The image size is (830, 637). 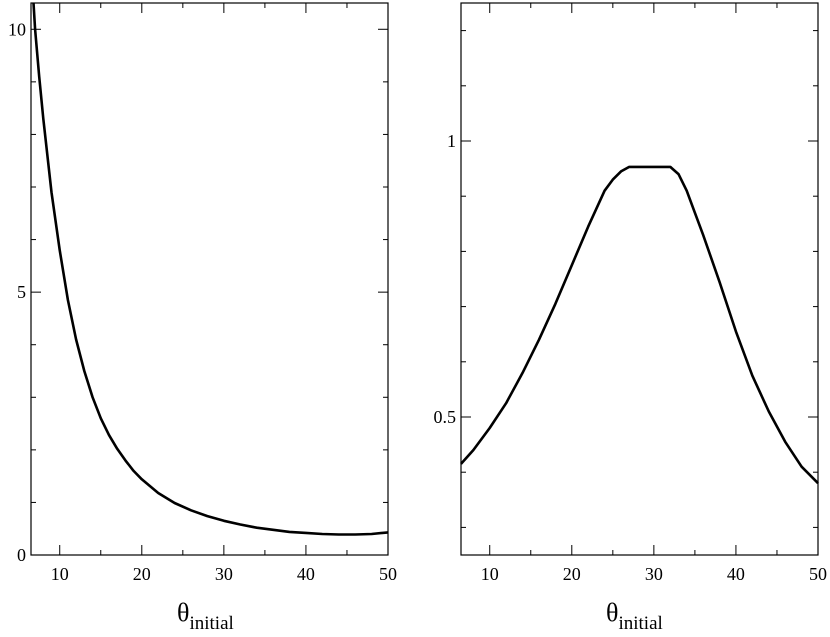 I want to click on right-x-tick-label: 20, so click(x=572, y=574).